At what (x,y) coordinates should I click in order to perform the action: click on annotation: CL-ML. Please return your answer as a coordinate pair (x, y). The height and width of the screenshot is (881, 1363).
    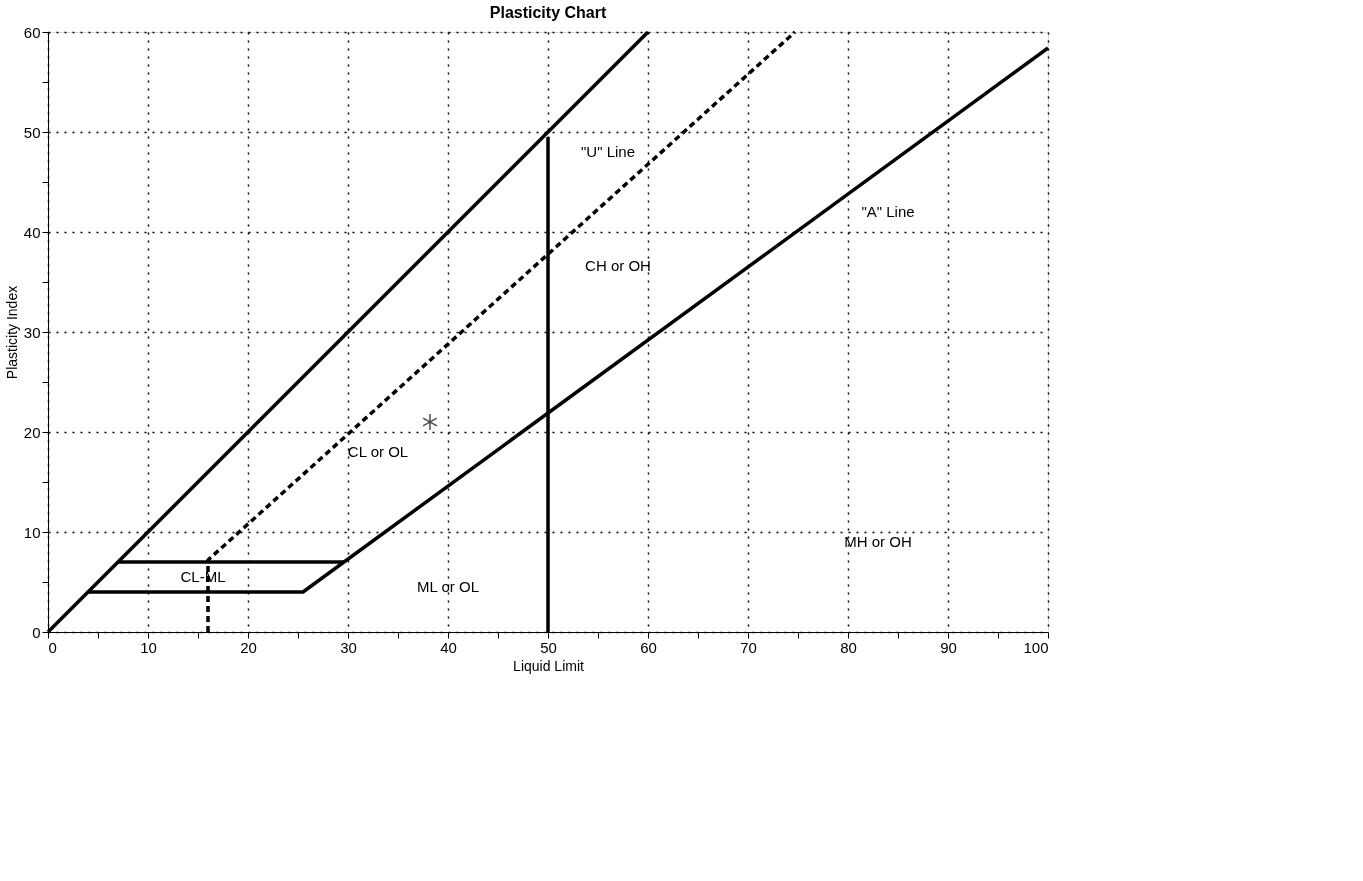
    Looking at the image, I should click on (203, 576).